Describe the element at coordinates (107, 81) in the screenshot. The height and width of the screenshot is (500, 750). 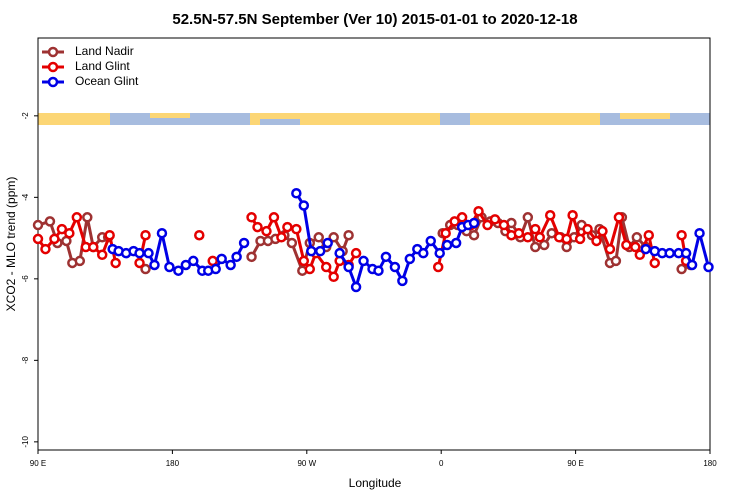
I see `legend-label: Ocean Glint` at that location.